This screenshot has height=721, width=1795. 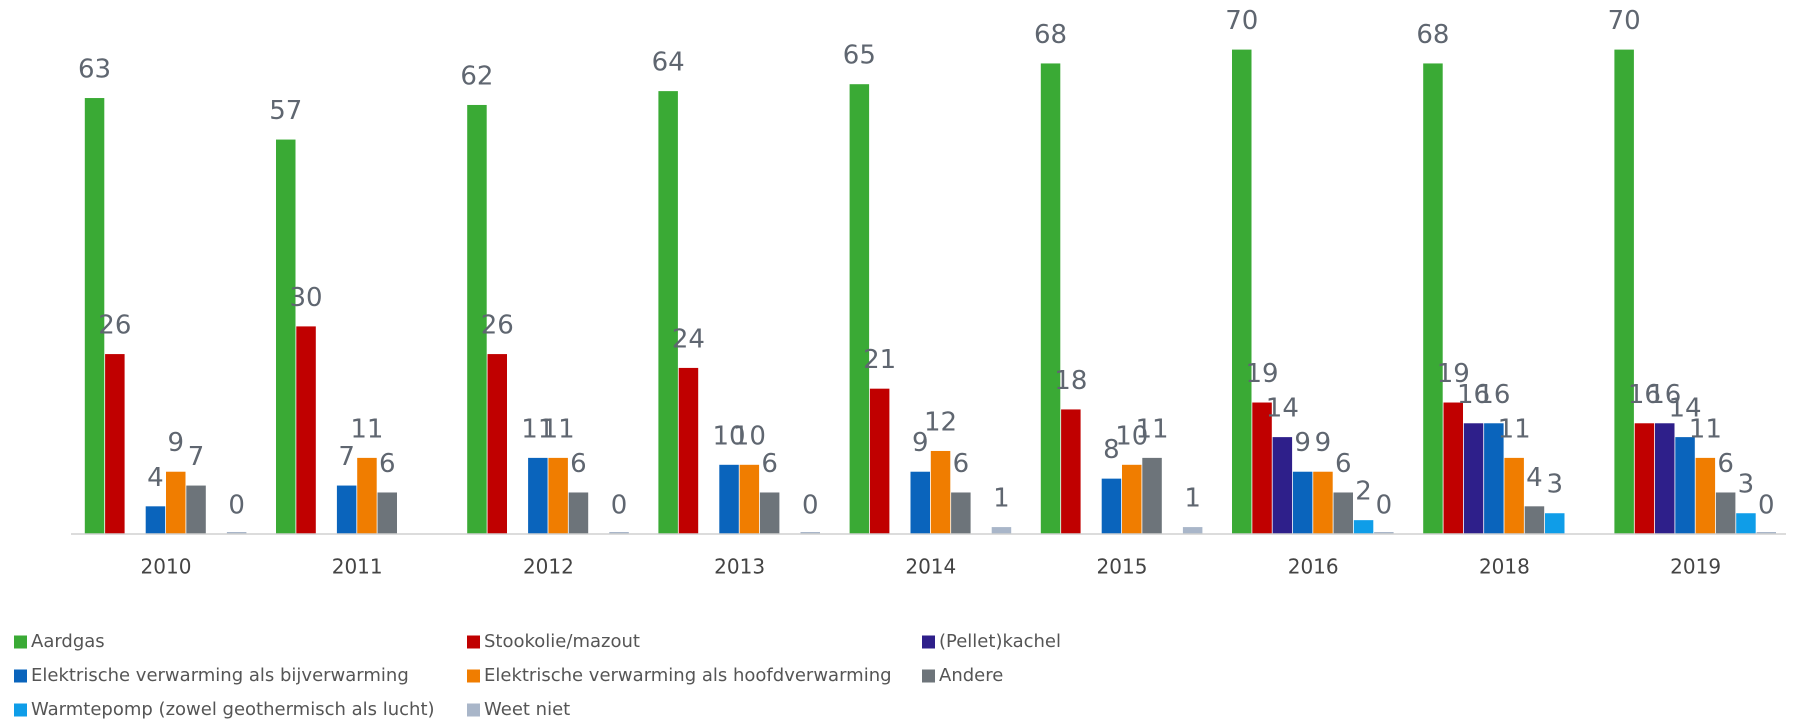 What do you see at coordinates (562, 641) in the screenshot?
I see `legend-label: Stookolie/mazout` at bounding box center [562, 641].